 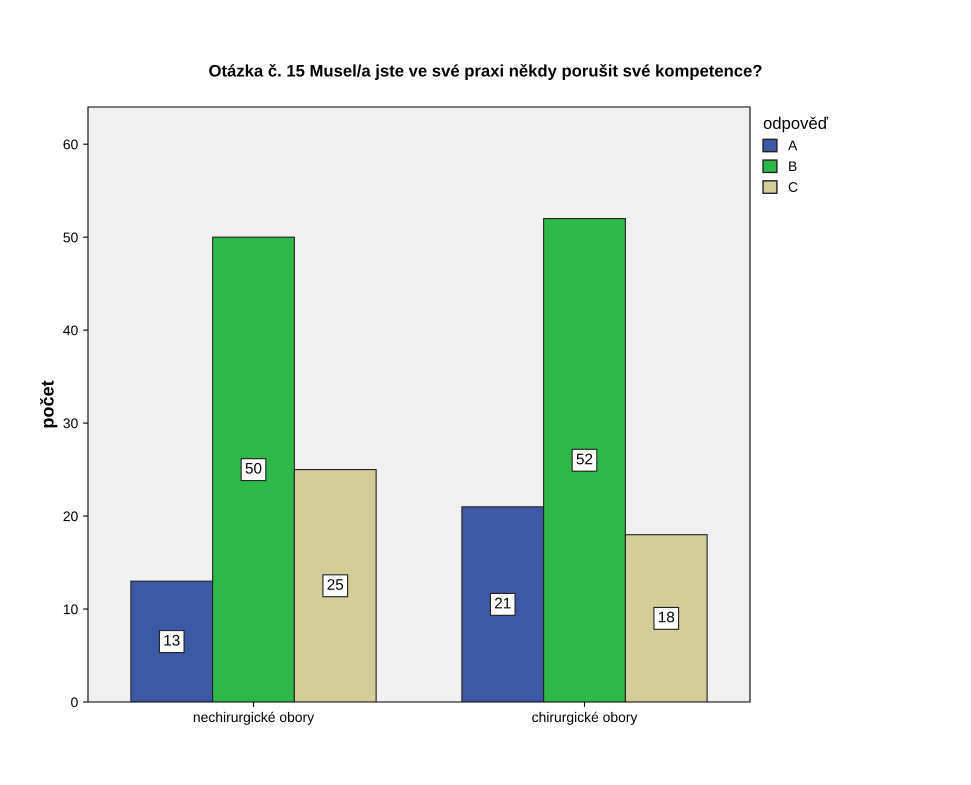 I want to click on data-label: 25, so click(x=336, y=584).